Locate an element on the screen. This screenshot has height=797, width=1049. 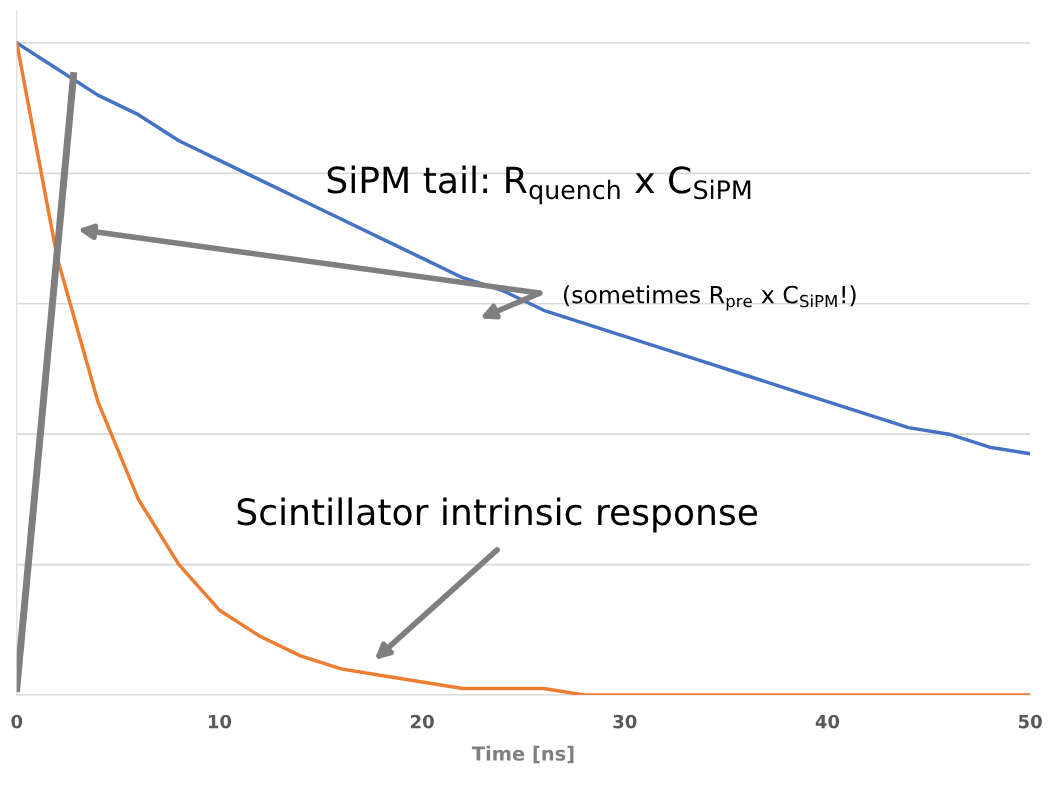
annotation: SiPM tail: R$_{quench}$ x C$_{SiPM}$ is located at coordinates (539, 185).